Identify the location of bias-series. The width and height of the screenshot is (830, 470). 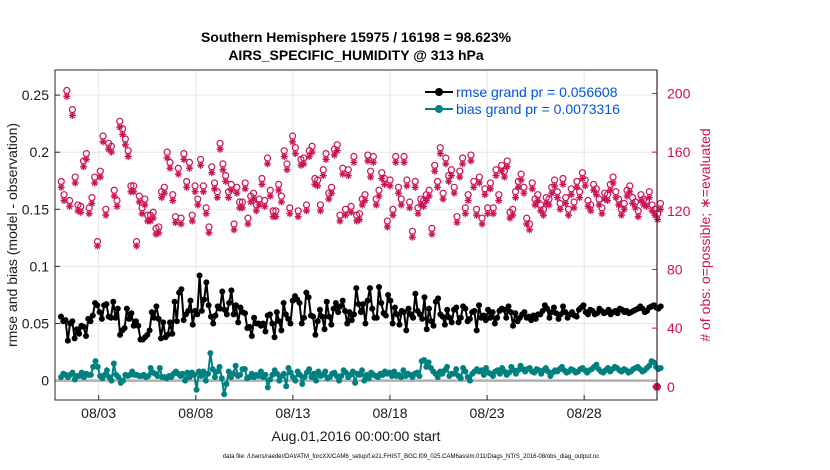
(361, 374).